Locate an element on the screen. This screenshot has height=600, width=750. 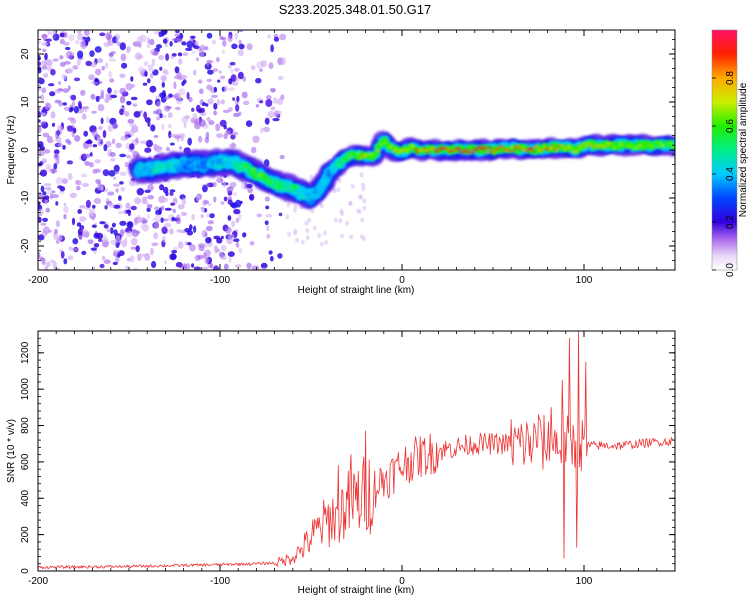
y-tick-label: 400 is located at coordinates (25, 497).